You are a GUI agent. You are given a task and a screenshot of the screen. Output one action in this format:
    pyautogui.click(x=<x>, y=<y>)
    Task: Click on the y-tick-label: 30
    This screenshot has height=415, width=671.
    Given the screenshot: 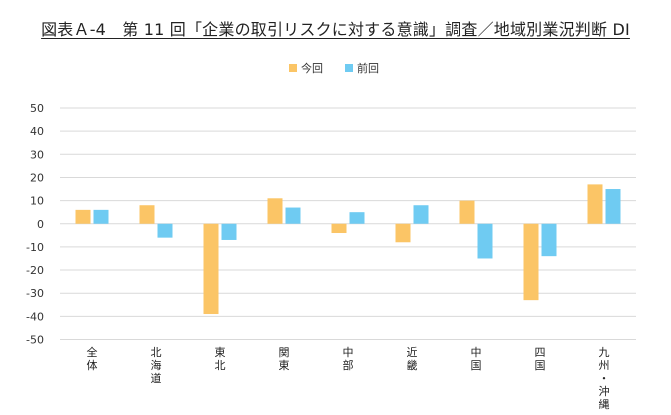 What is the action you would take?
    pyautogui.click(x=37, y=154)
    